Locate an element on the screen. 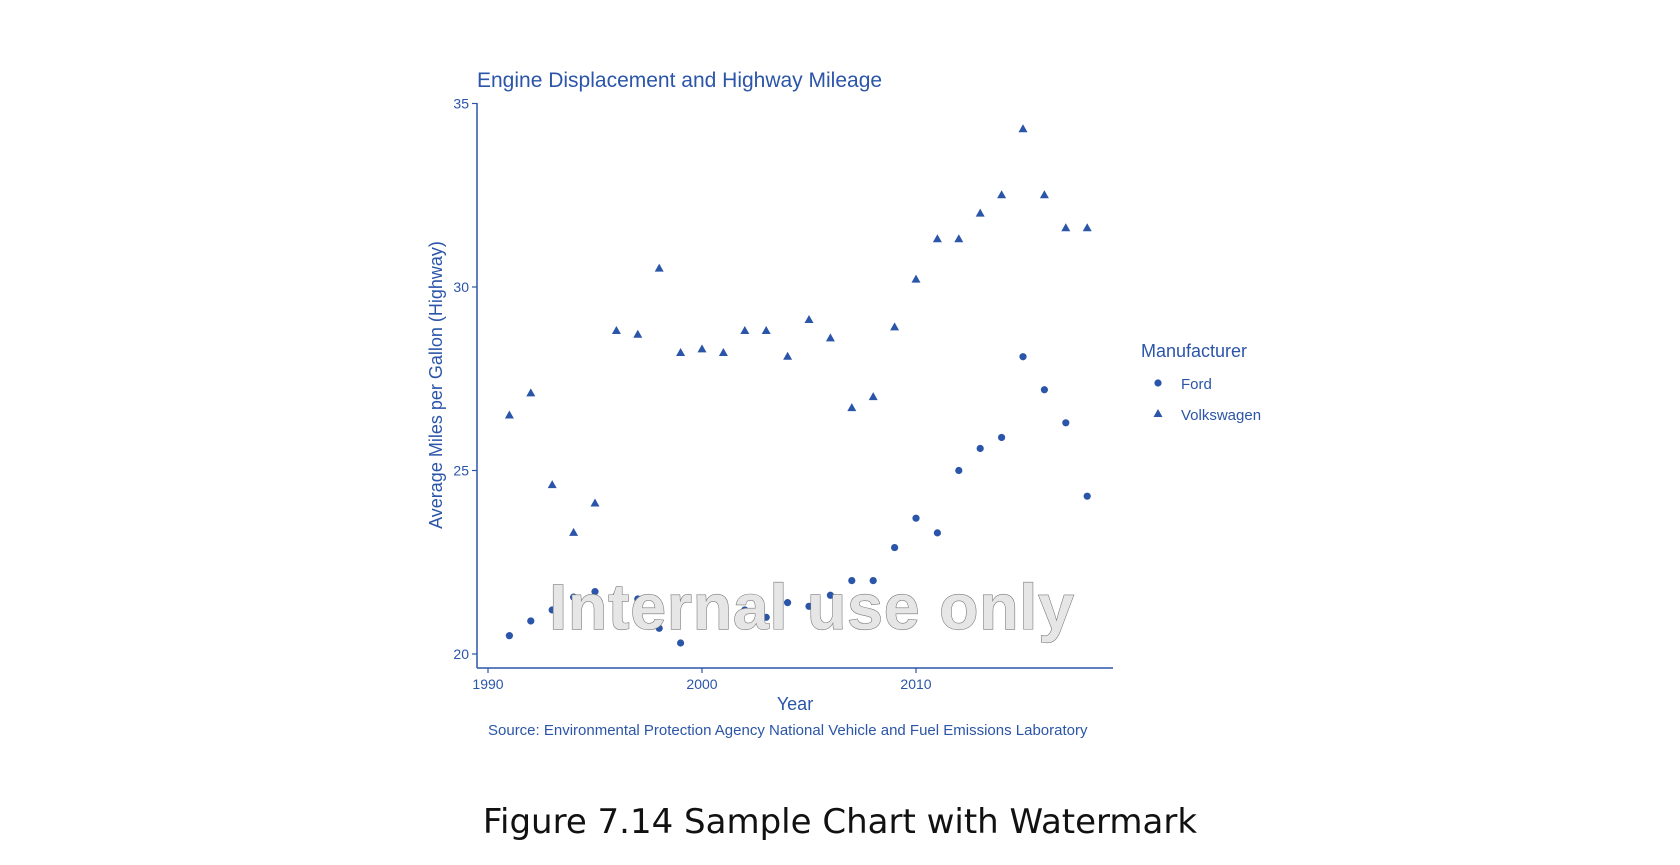 The image size is (1680, 865). legend-volkswagen-marker is located at coordinates (1158, 413).